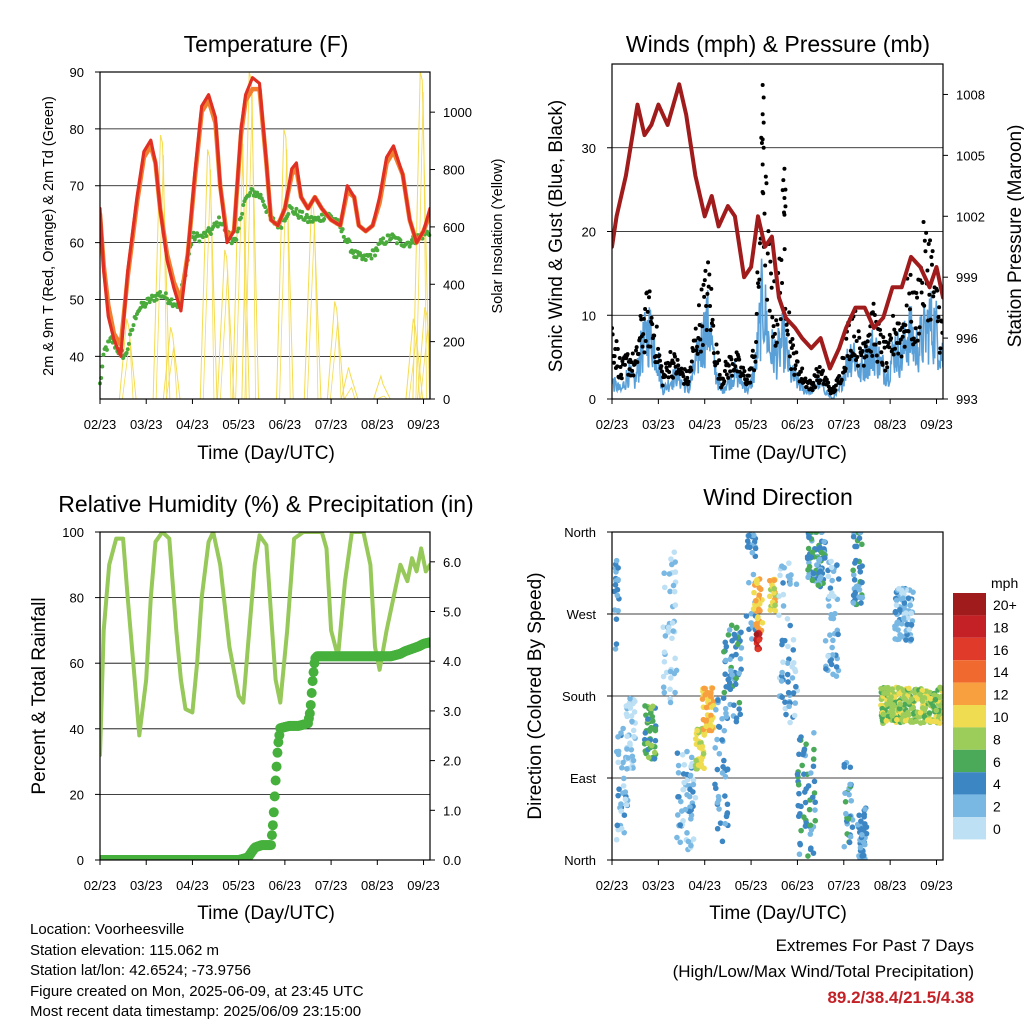 Image resolution: width=1024 pixels, height=1024 pixels. Describe the element at coordinates (77, 186) in the screenshot. I see `y-tick-label: 70` at that location.